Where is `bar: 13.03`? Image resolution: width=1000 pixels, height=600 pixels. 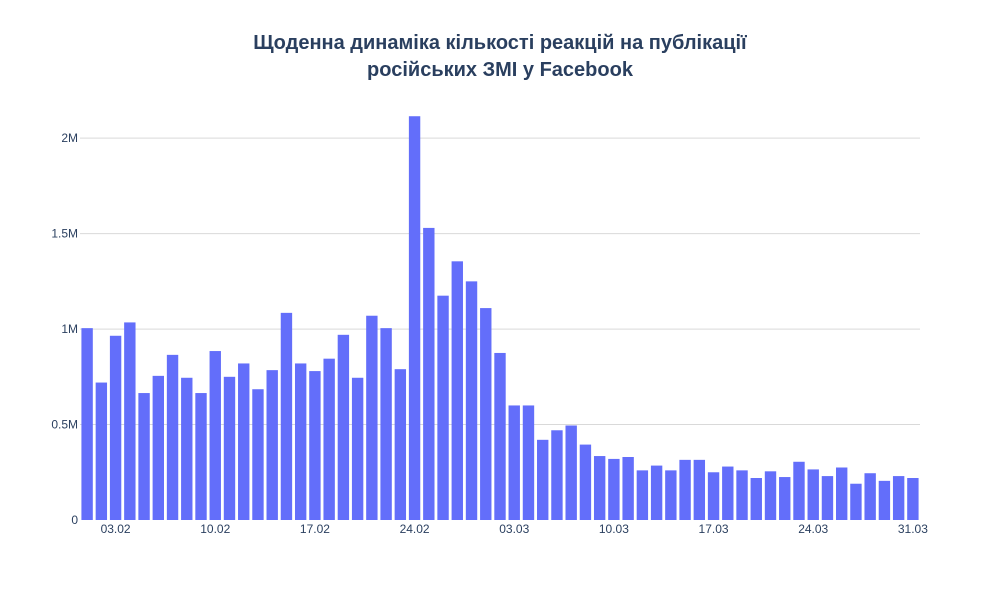
bar: 13.03 is located at coordinates (656, 492).